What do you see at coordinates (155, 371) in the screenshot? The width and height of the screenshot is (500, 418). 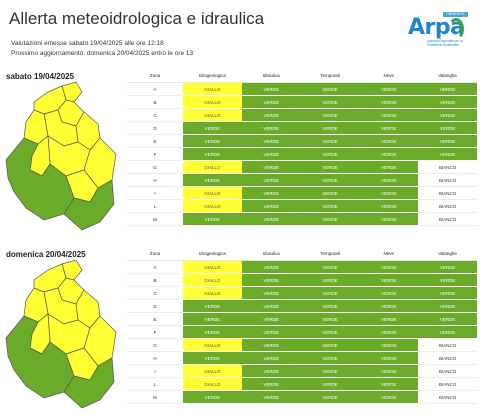 I see `zone-label: I` at bounding box center [155, 371].